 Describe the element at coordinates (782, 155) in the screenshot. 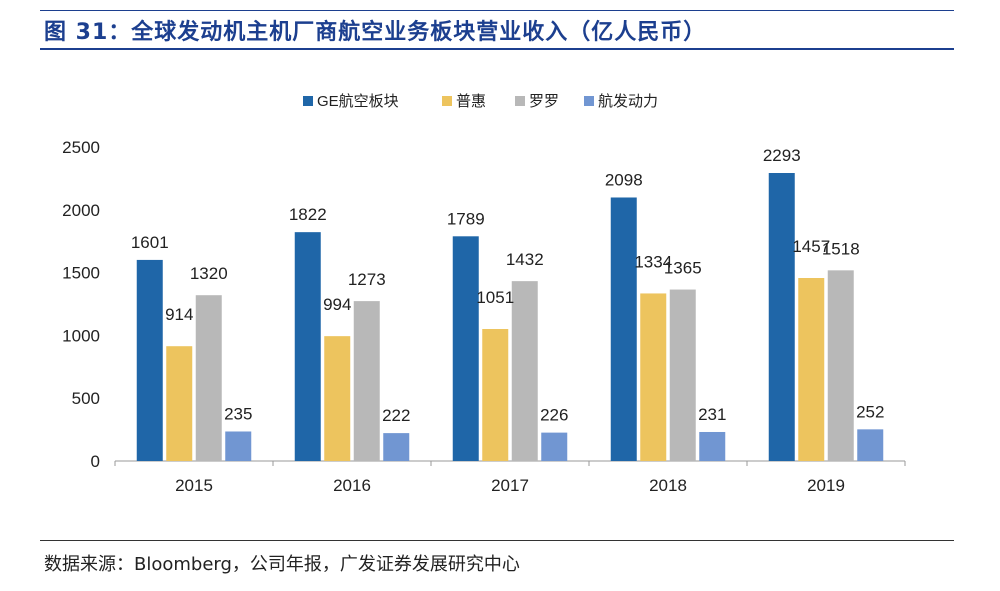

I see `data-label: 2293` at that location.